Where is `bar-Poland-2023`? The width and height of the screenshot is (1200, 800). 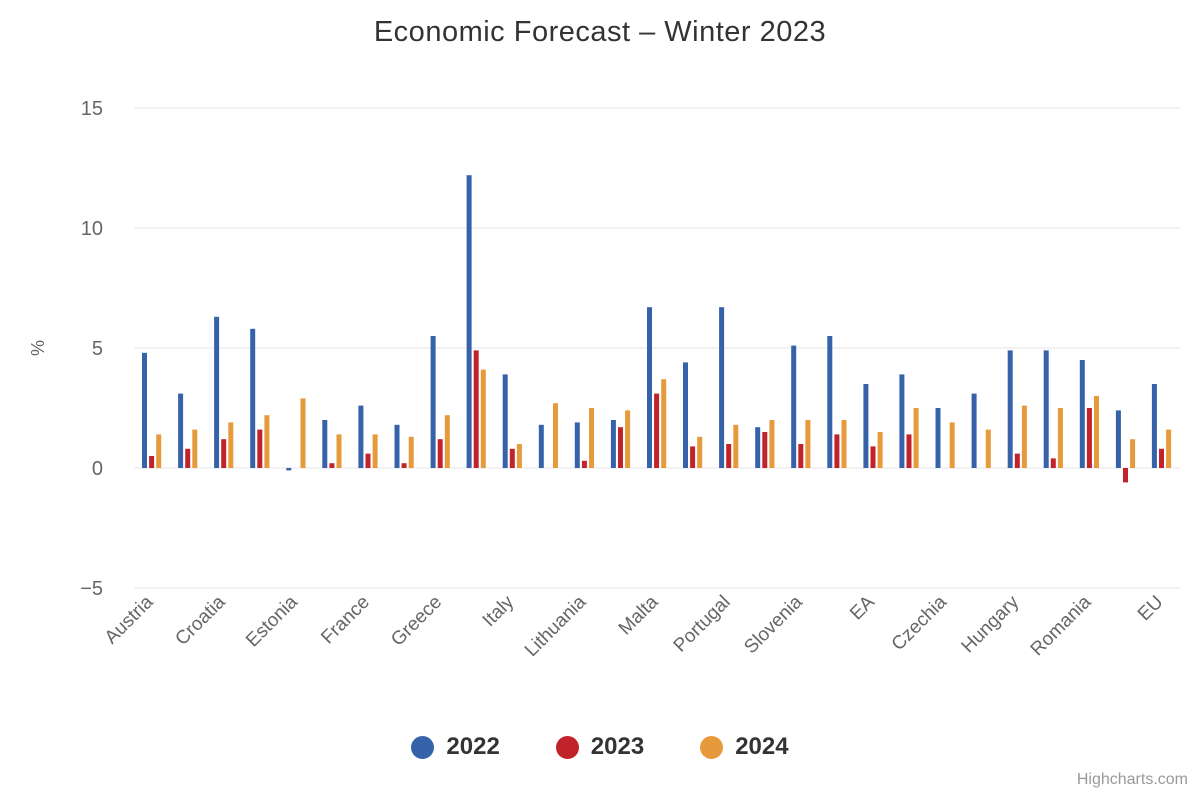
bar-Poland-2023 is located at coordinates (1053, 463).